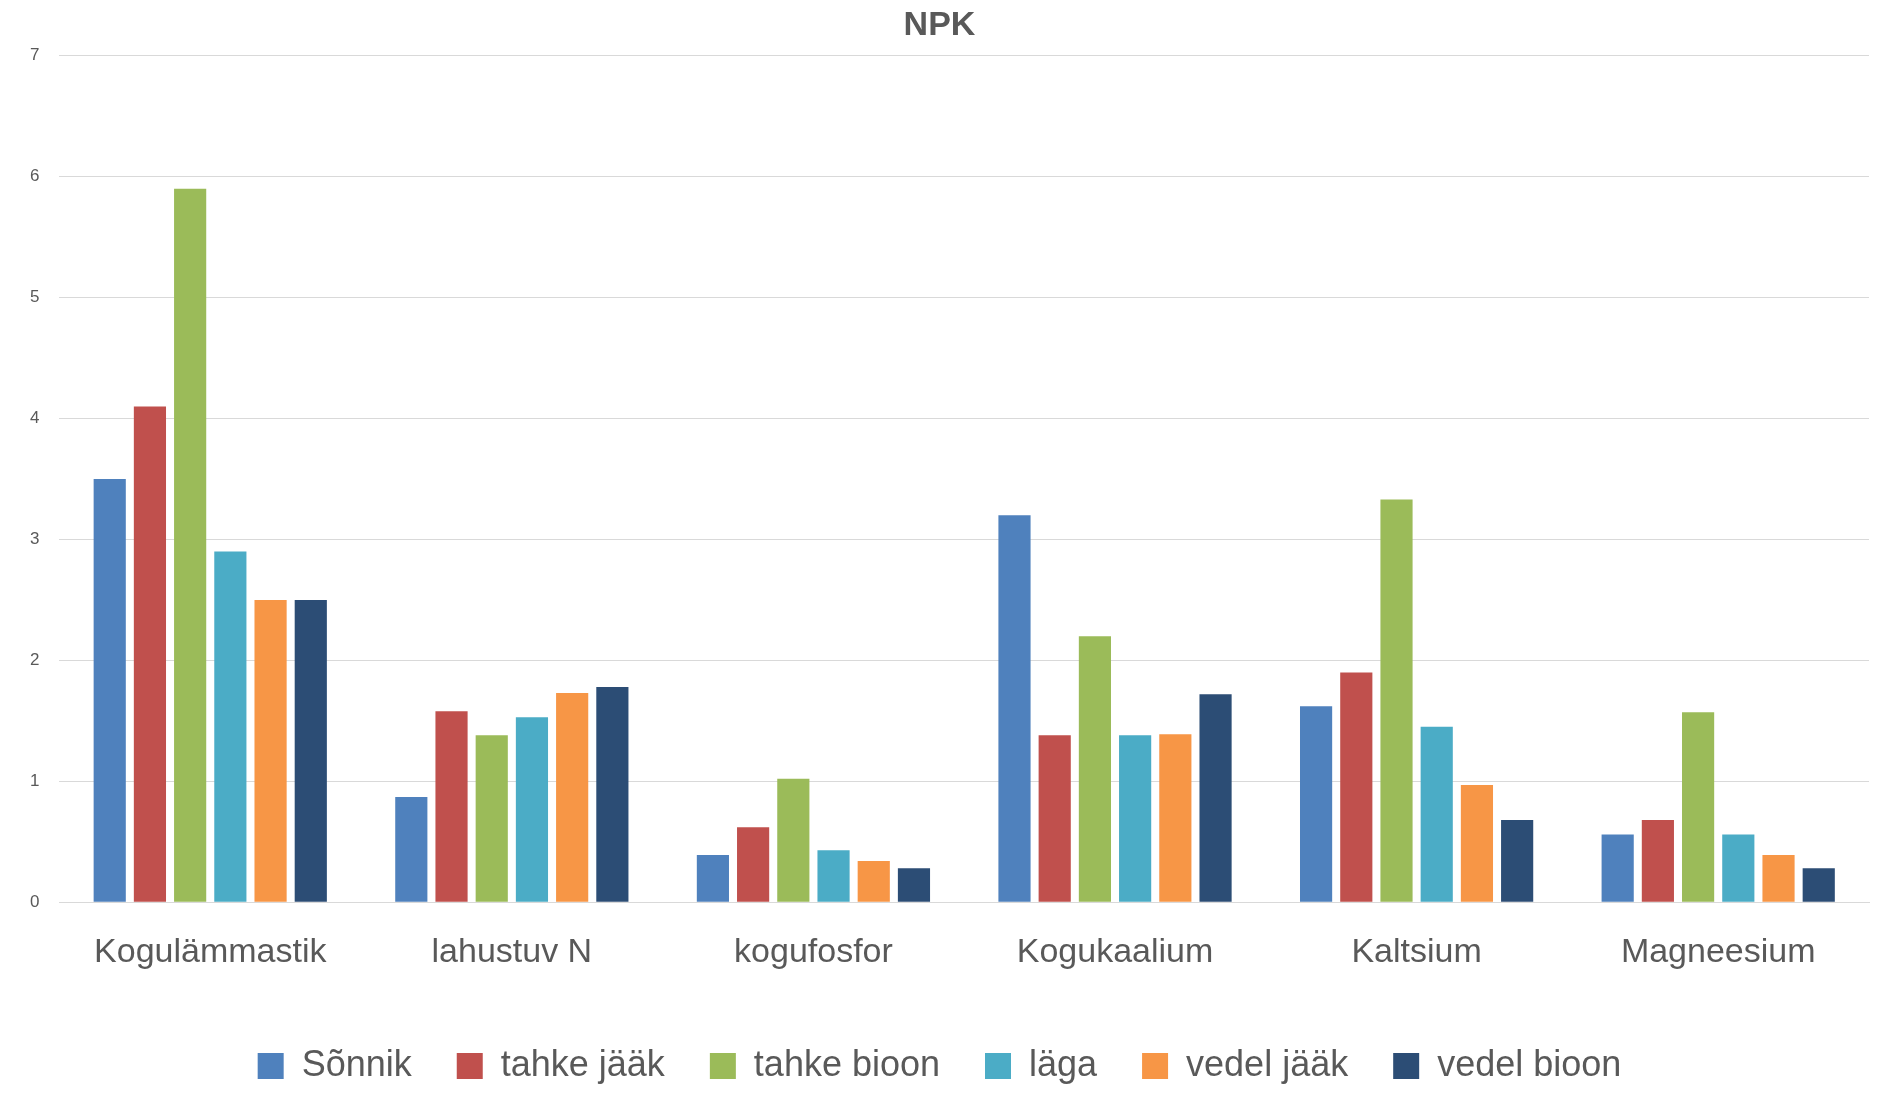  What do you see at coordinates (583, 1063) in the screenshot?
I see `legend-label: tahke jääk` at bounding box center [583, 1063].